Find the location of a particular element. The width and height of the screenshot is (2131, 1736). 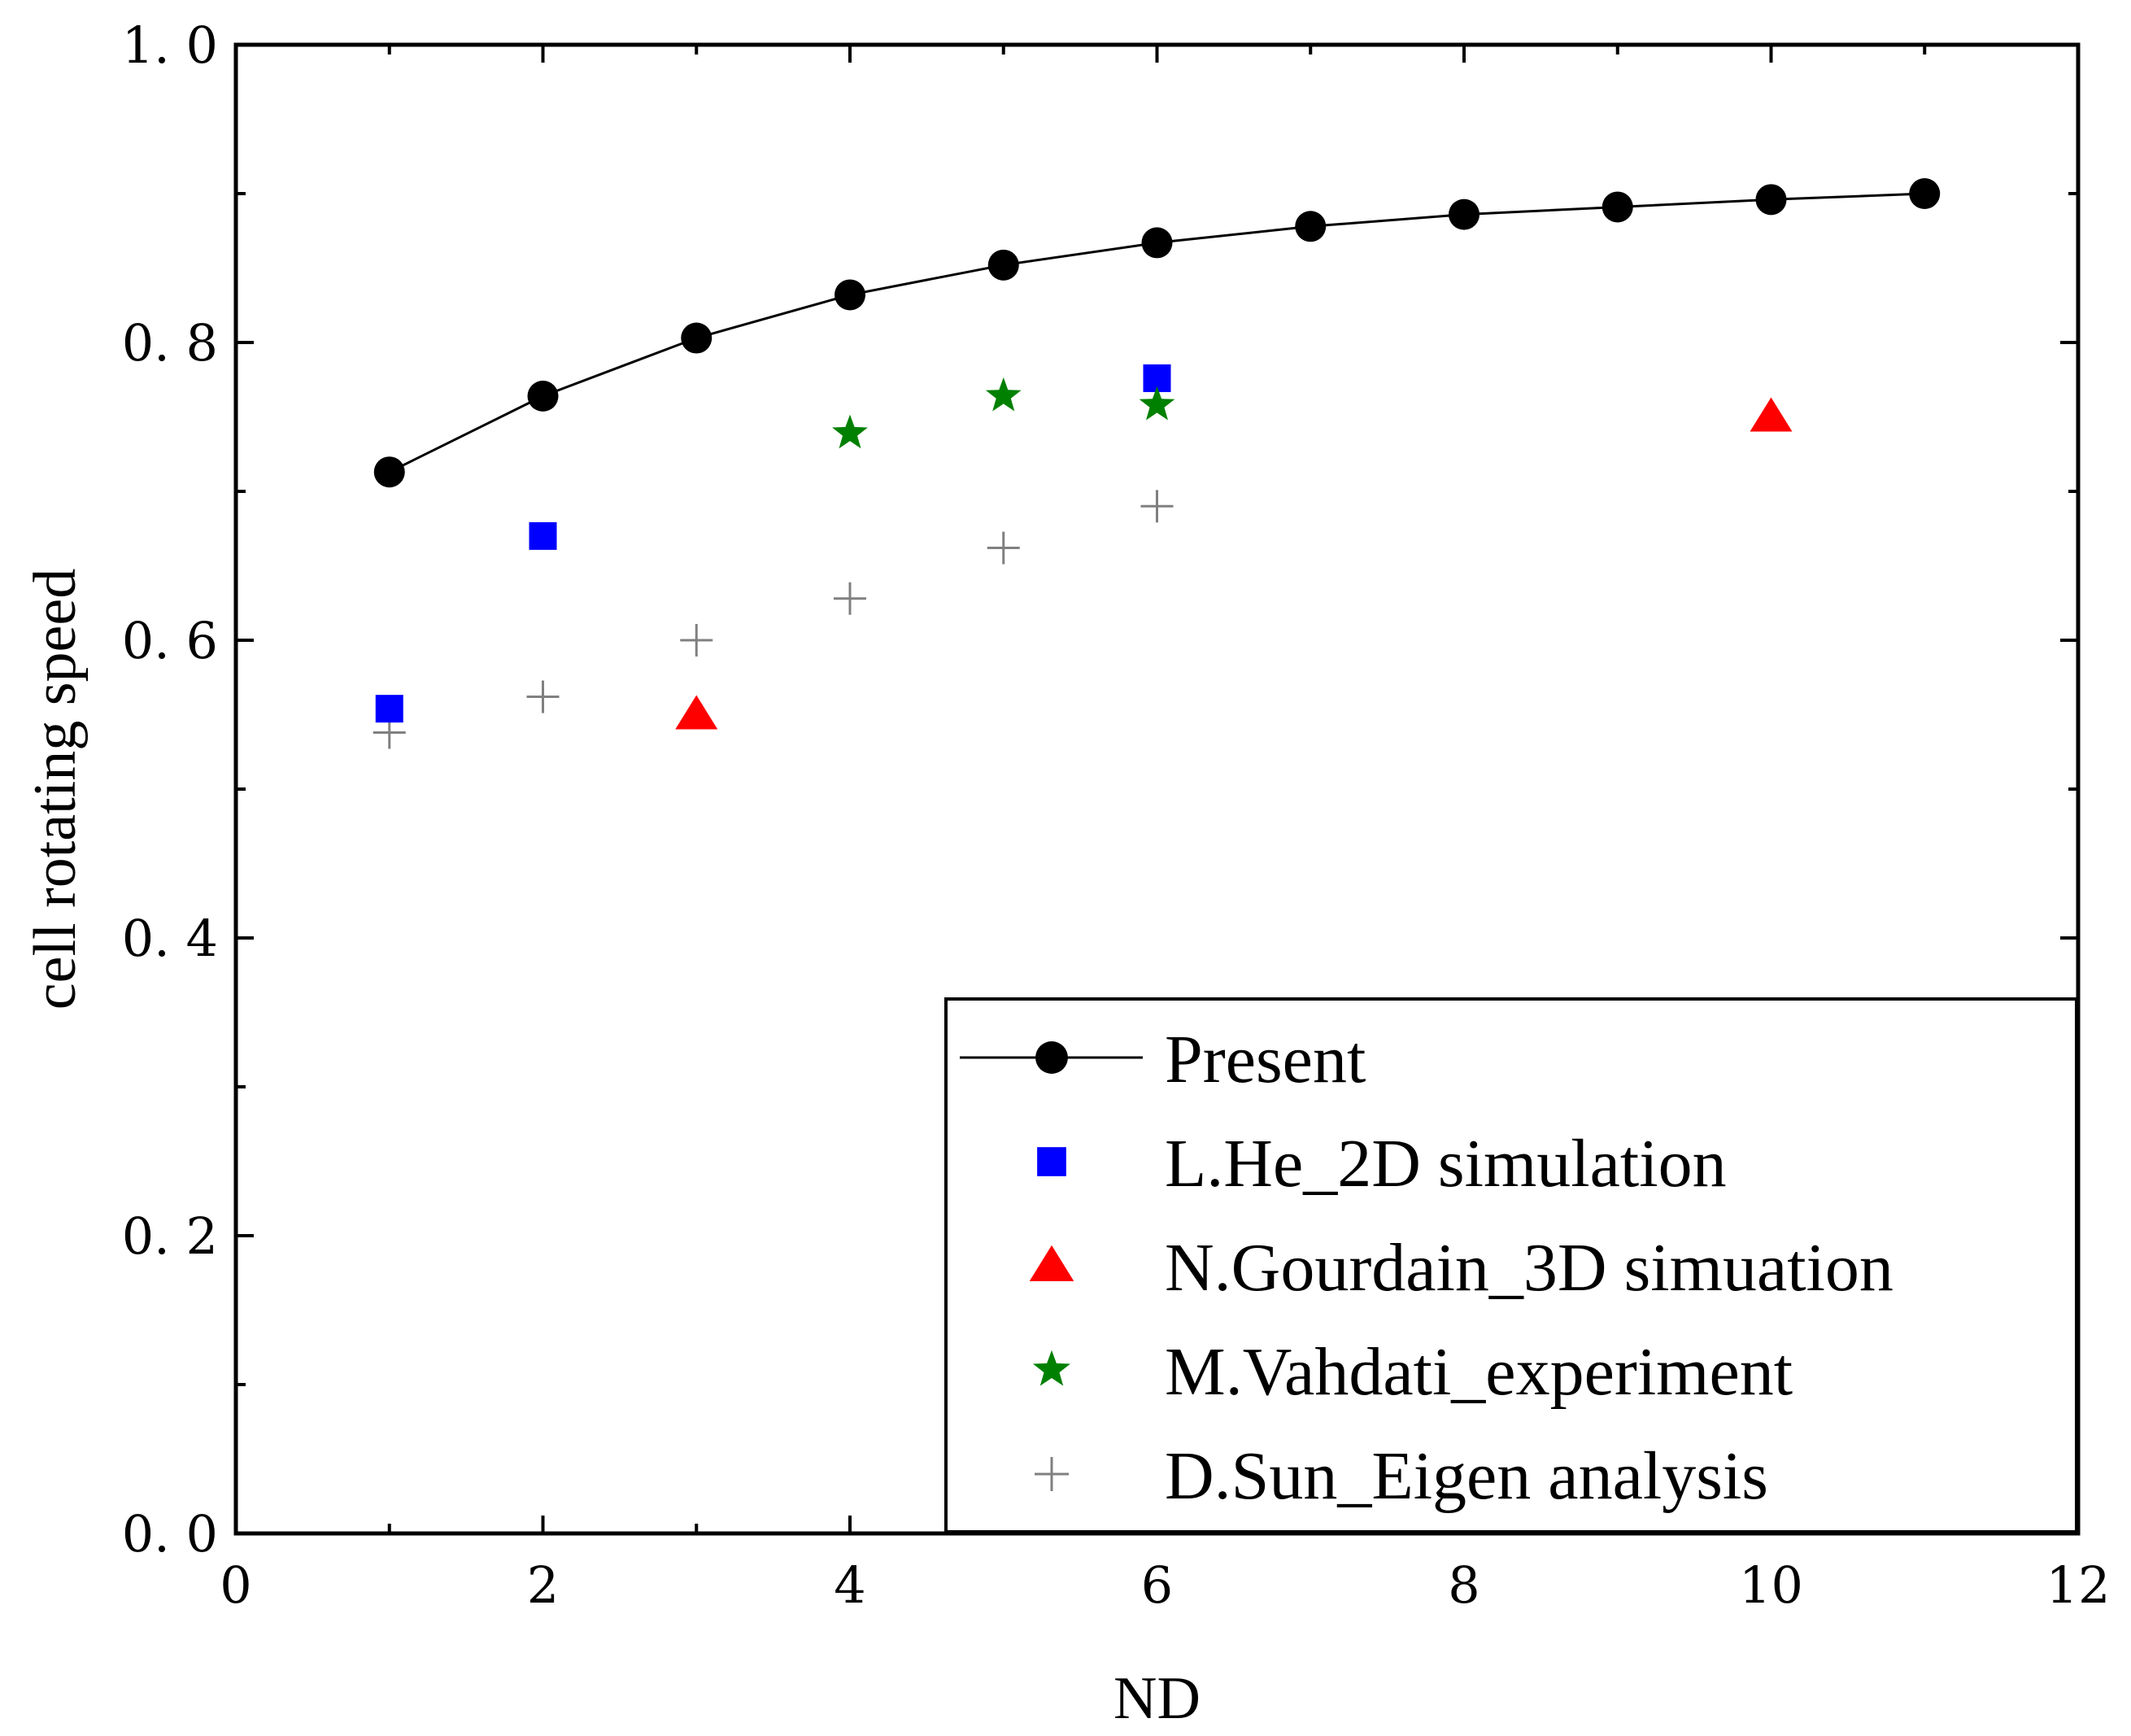

y-axis-title: cell rotating speed is located at coordinates (55, 789).